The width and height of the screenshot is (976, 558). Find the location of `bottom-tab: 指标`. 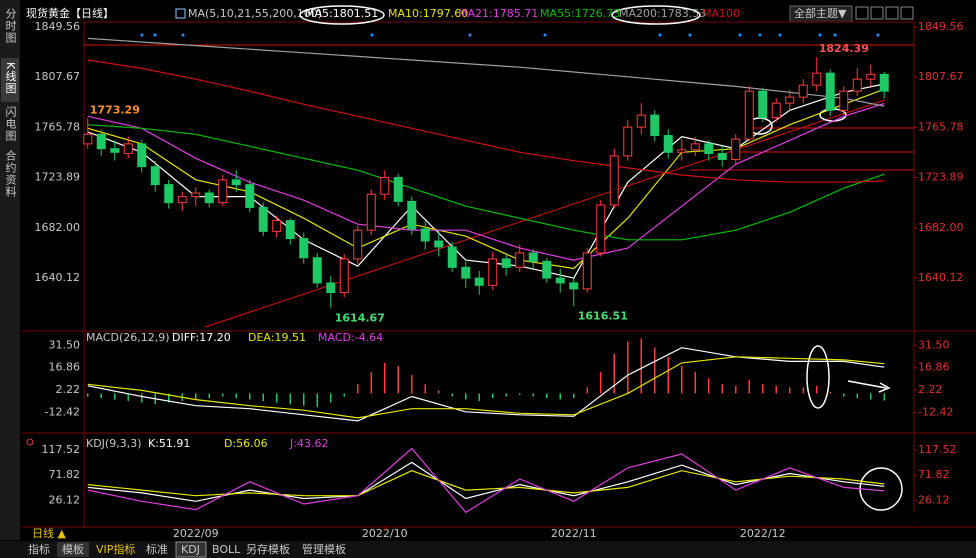

bottom-tab: 指标 is located at coordinates (39, 549).